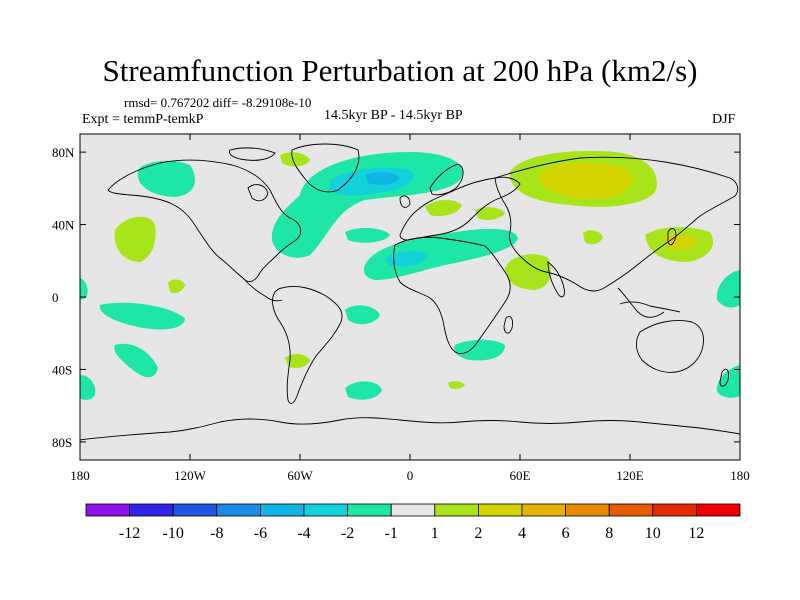 The height and width of the screenshot is (600, 800). I want to click on colorbar-label: -4, so click(303, 533).